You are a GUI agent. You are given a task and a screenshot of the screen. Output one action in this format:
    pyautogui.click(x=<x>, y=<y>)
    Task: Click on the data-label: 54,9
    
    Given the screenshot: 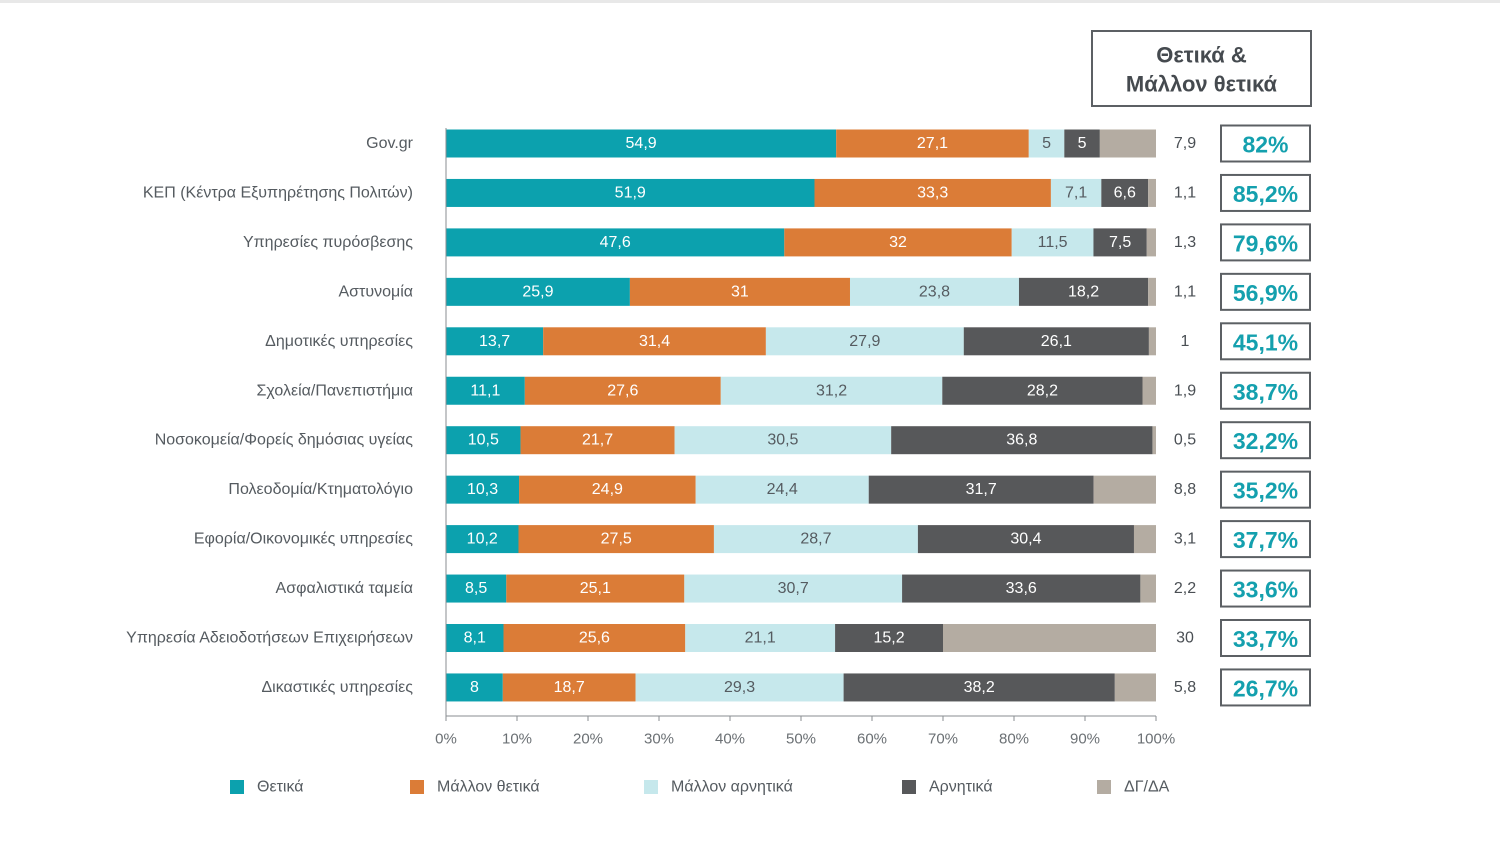 What is the action you would take?
    pyautogui.click(x=641, y=143)
    